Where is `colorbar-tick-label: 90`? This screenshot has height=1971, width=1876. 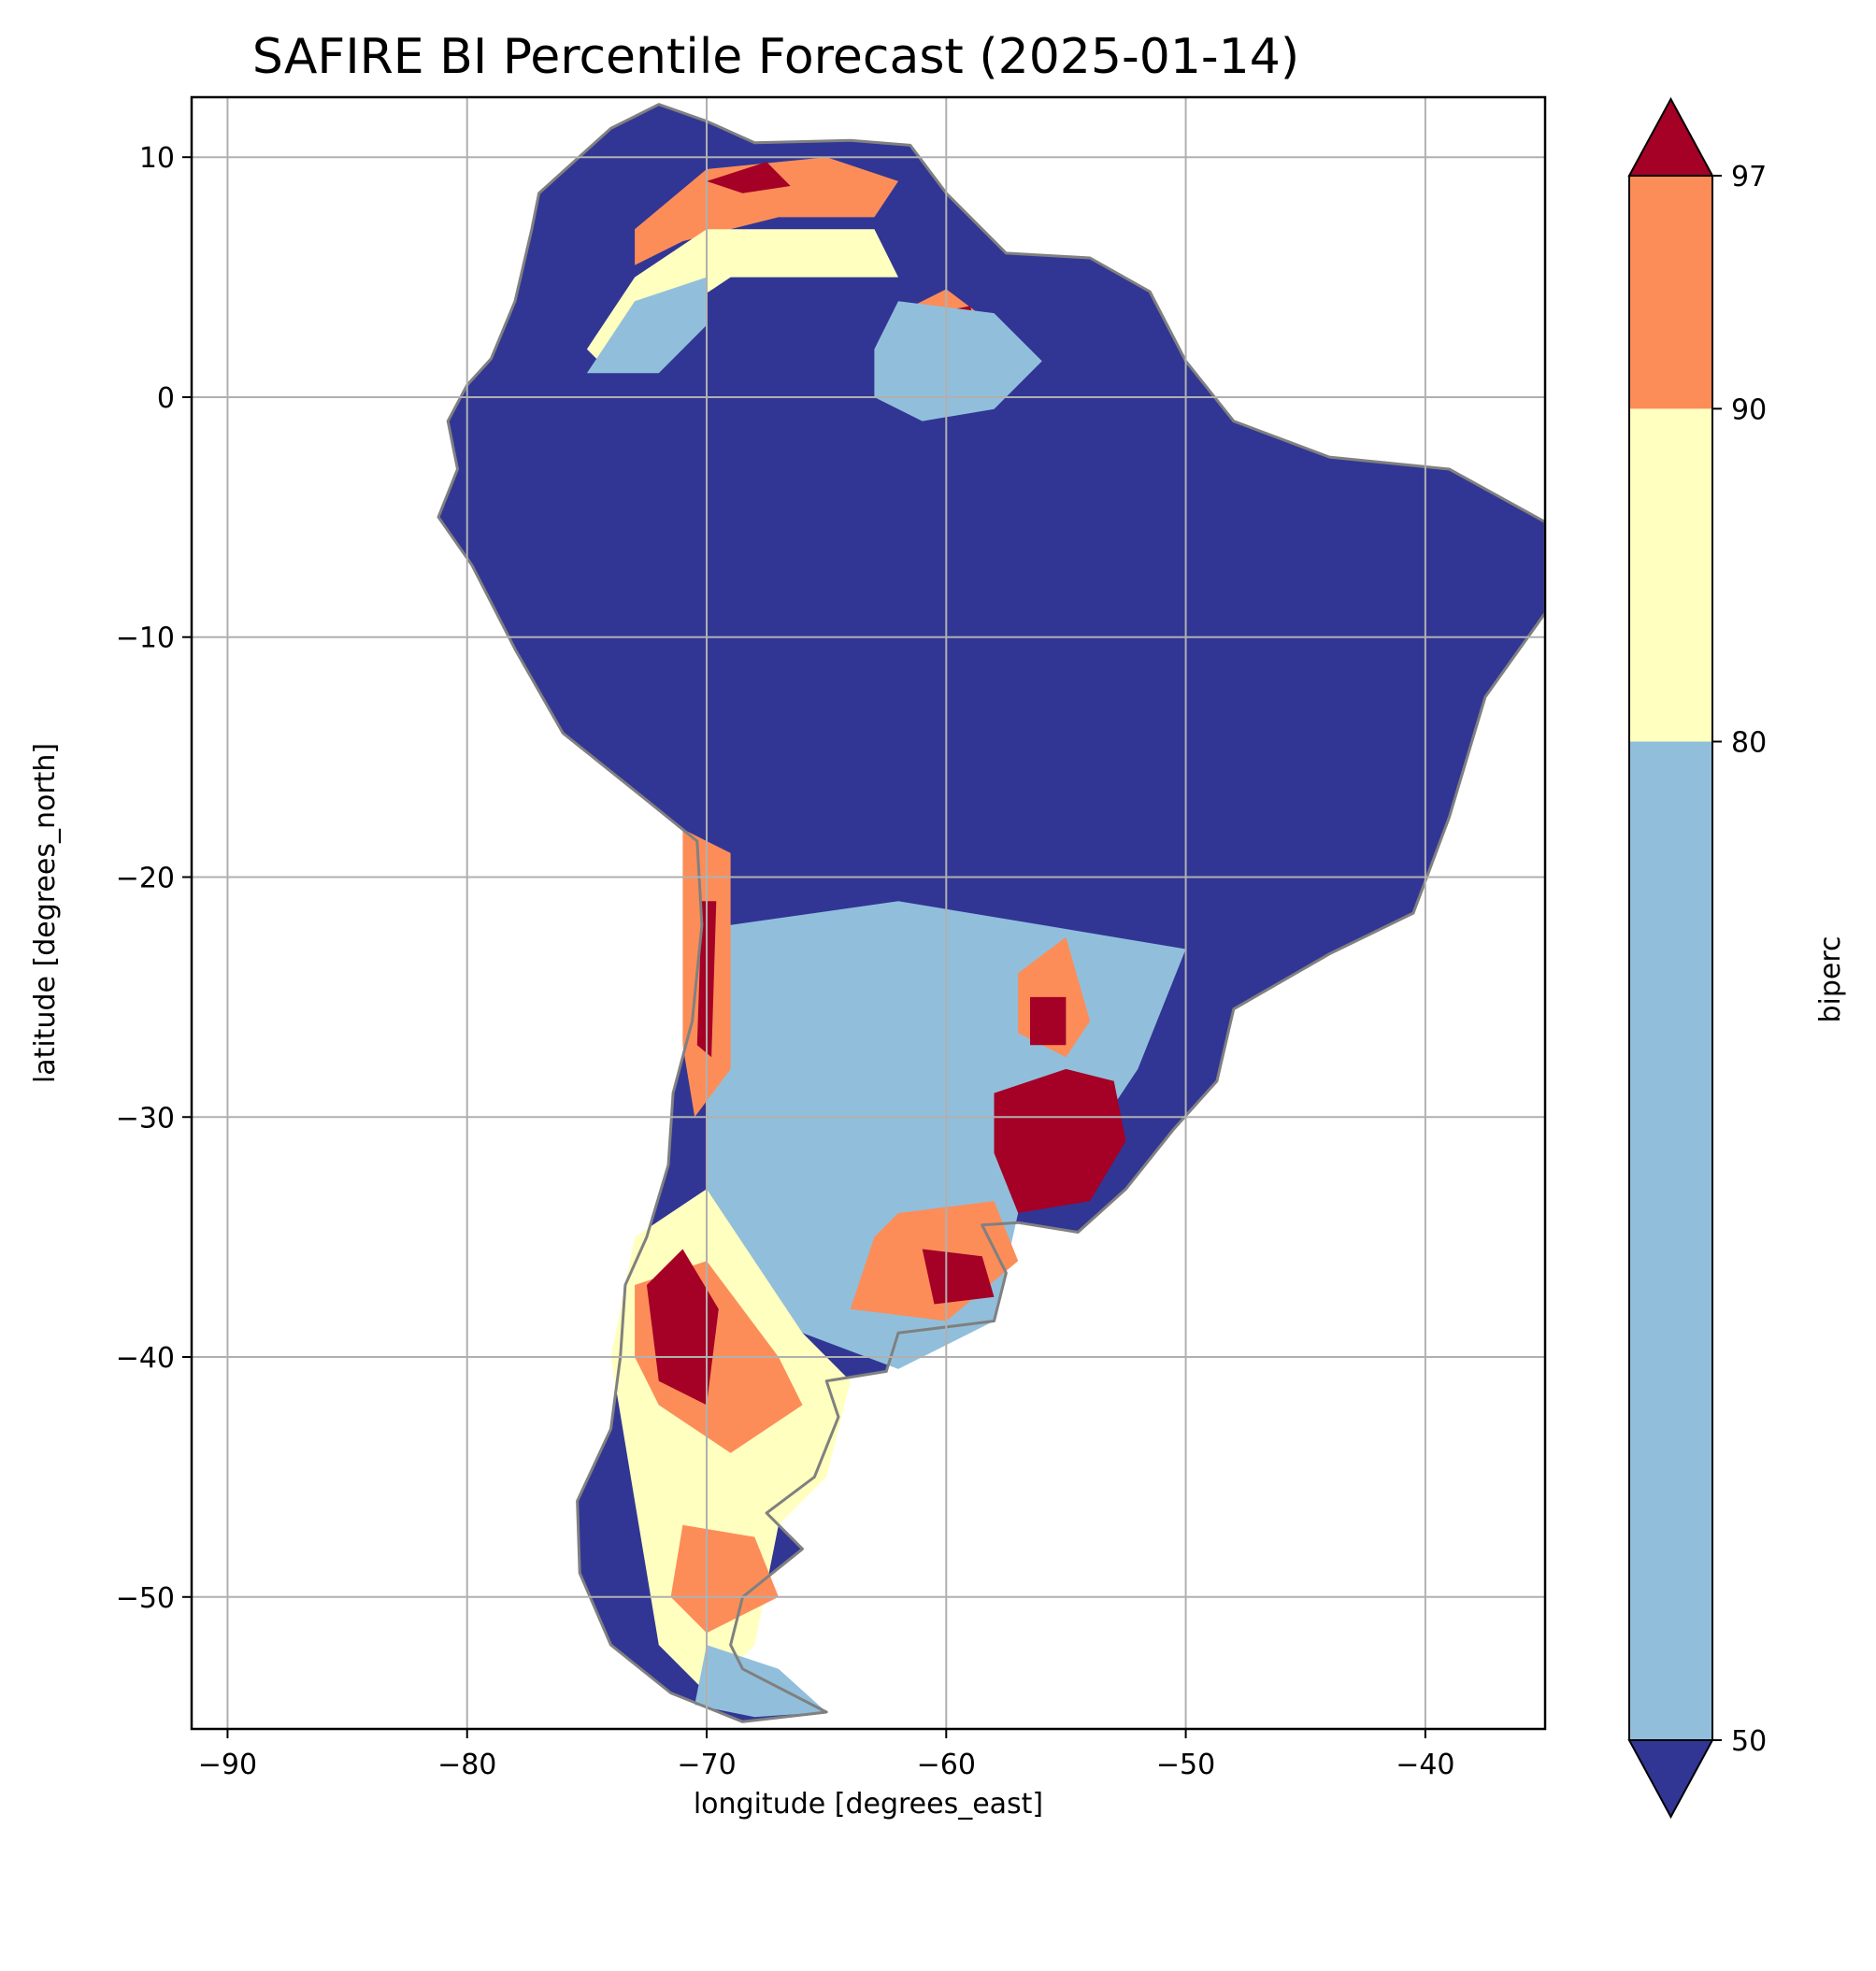
colorbar-tick-label: 90 is located at coordinates (1749, 410).